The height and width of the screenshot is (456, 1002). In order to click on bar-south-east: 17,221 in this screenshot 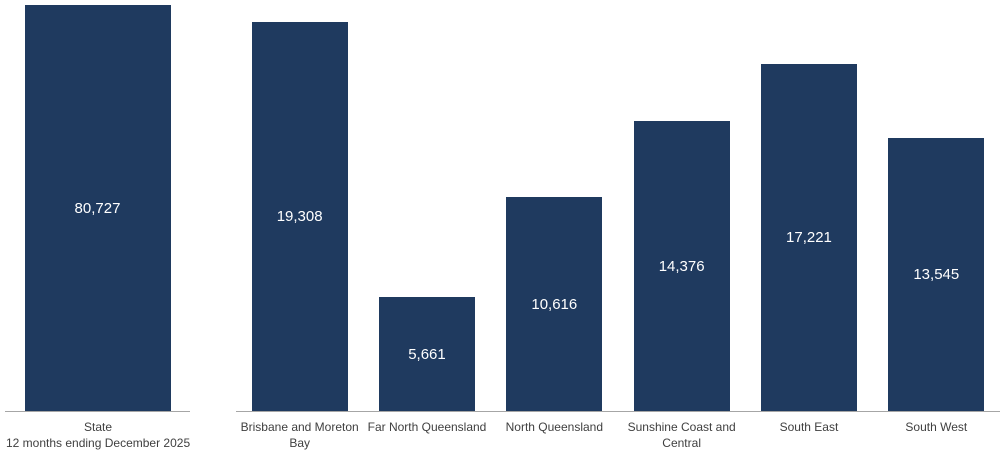, I will do `click(808, 237)`.